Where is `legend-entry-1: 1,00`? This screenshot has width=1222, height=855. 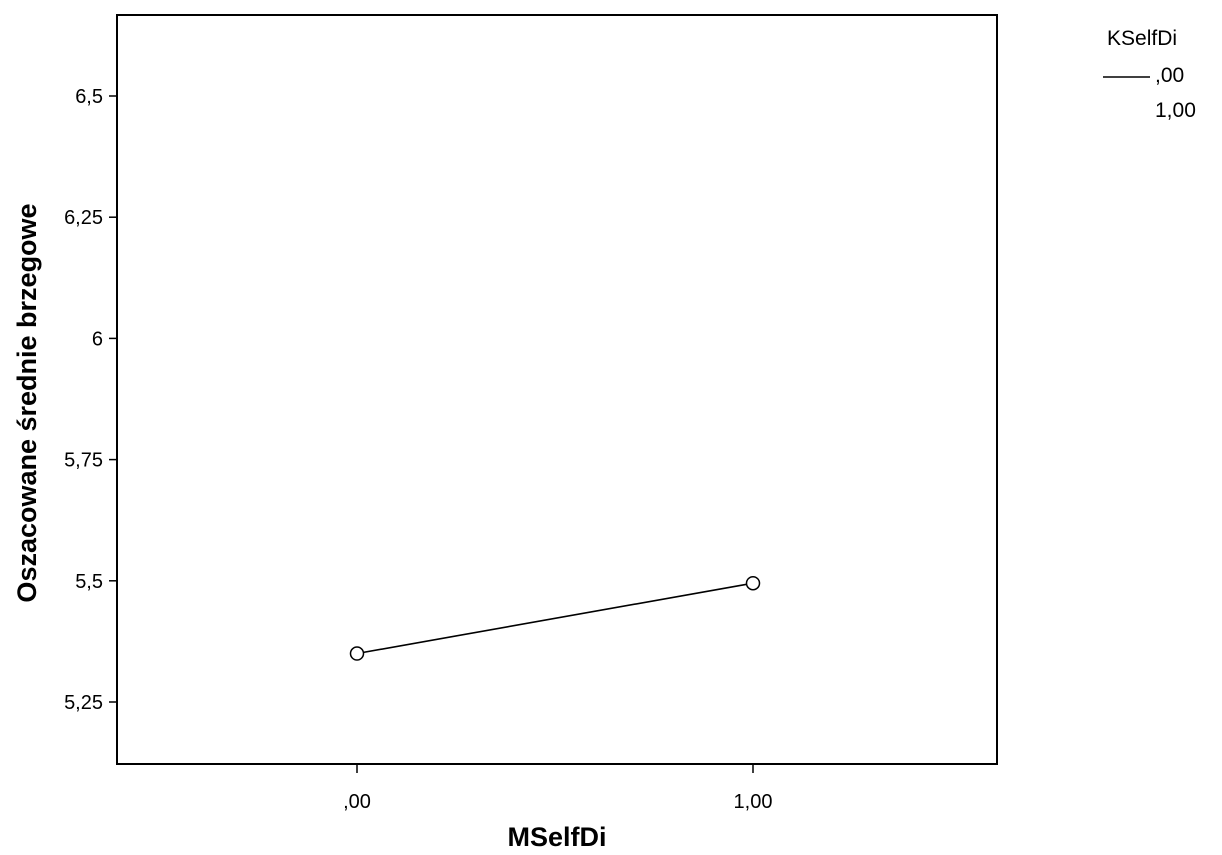
legend-entry-1: 1,00 is located at coordinates (1175, 110).